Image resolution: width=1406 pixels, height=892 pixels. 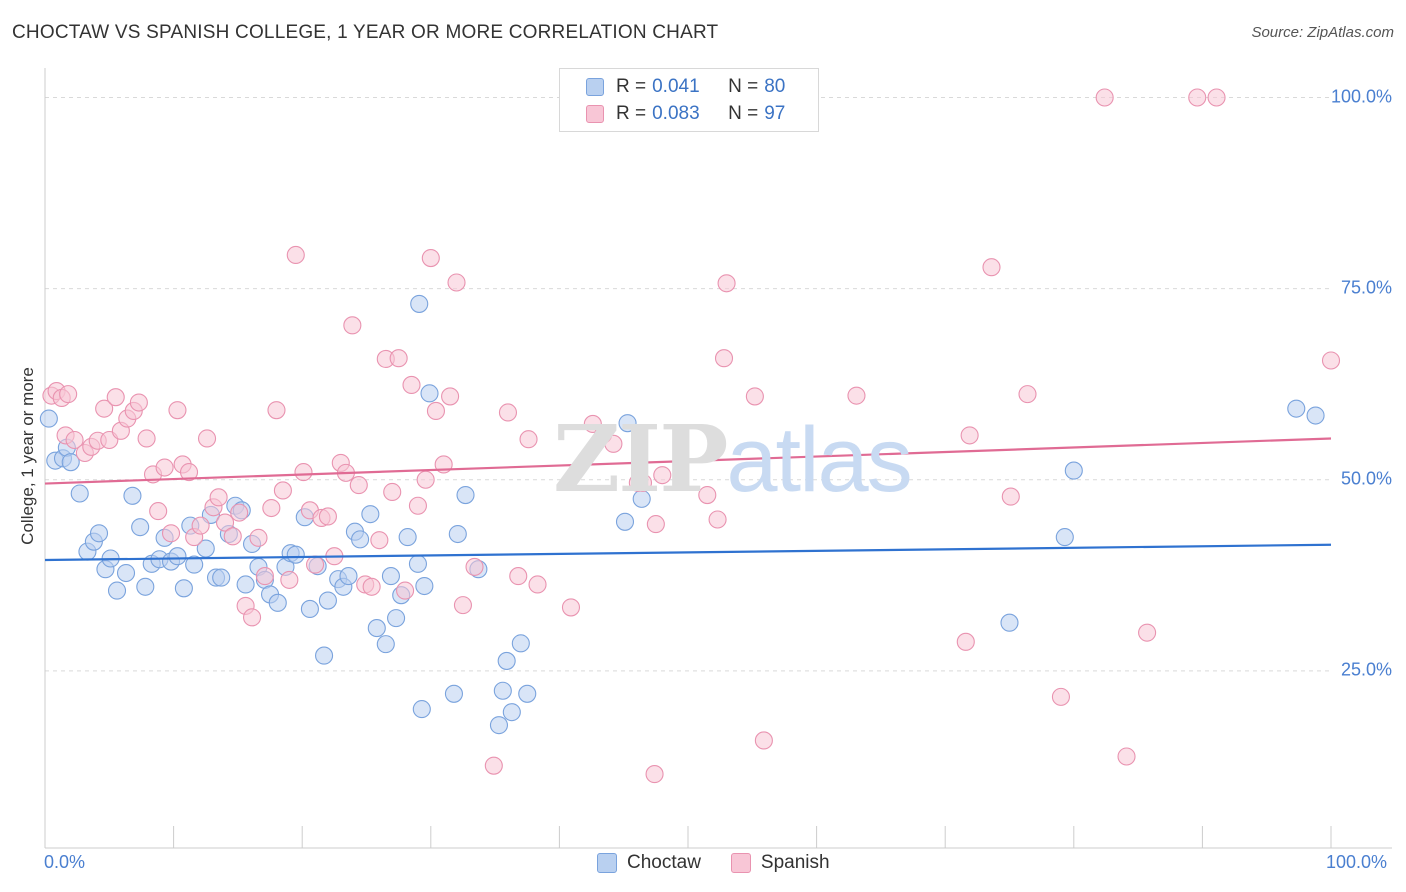 What do you see at coordinates (1366, 287) in the screenshot?
I see `y-tick-label: 75.0%` at bounding box center [1366, 287].